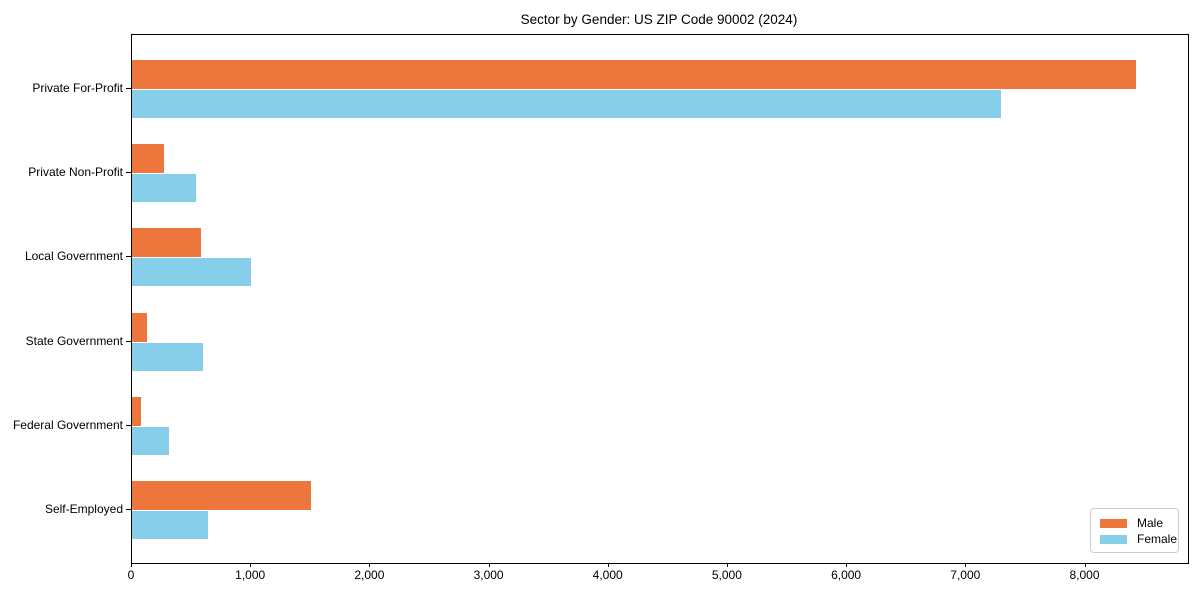 The width and height of the screenshot is (1200, 600). What do you see at coordinates (131, 575) in the screenshot?
I see `x-tick-label: 0` at bounding box center [131, 575].